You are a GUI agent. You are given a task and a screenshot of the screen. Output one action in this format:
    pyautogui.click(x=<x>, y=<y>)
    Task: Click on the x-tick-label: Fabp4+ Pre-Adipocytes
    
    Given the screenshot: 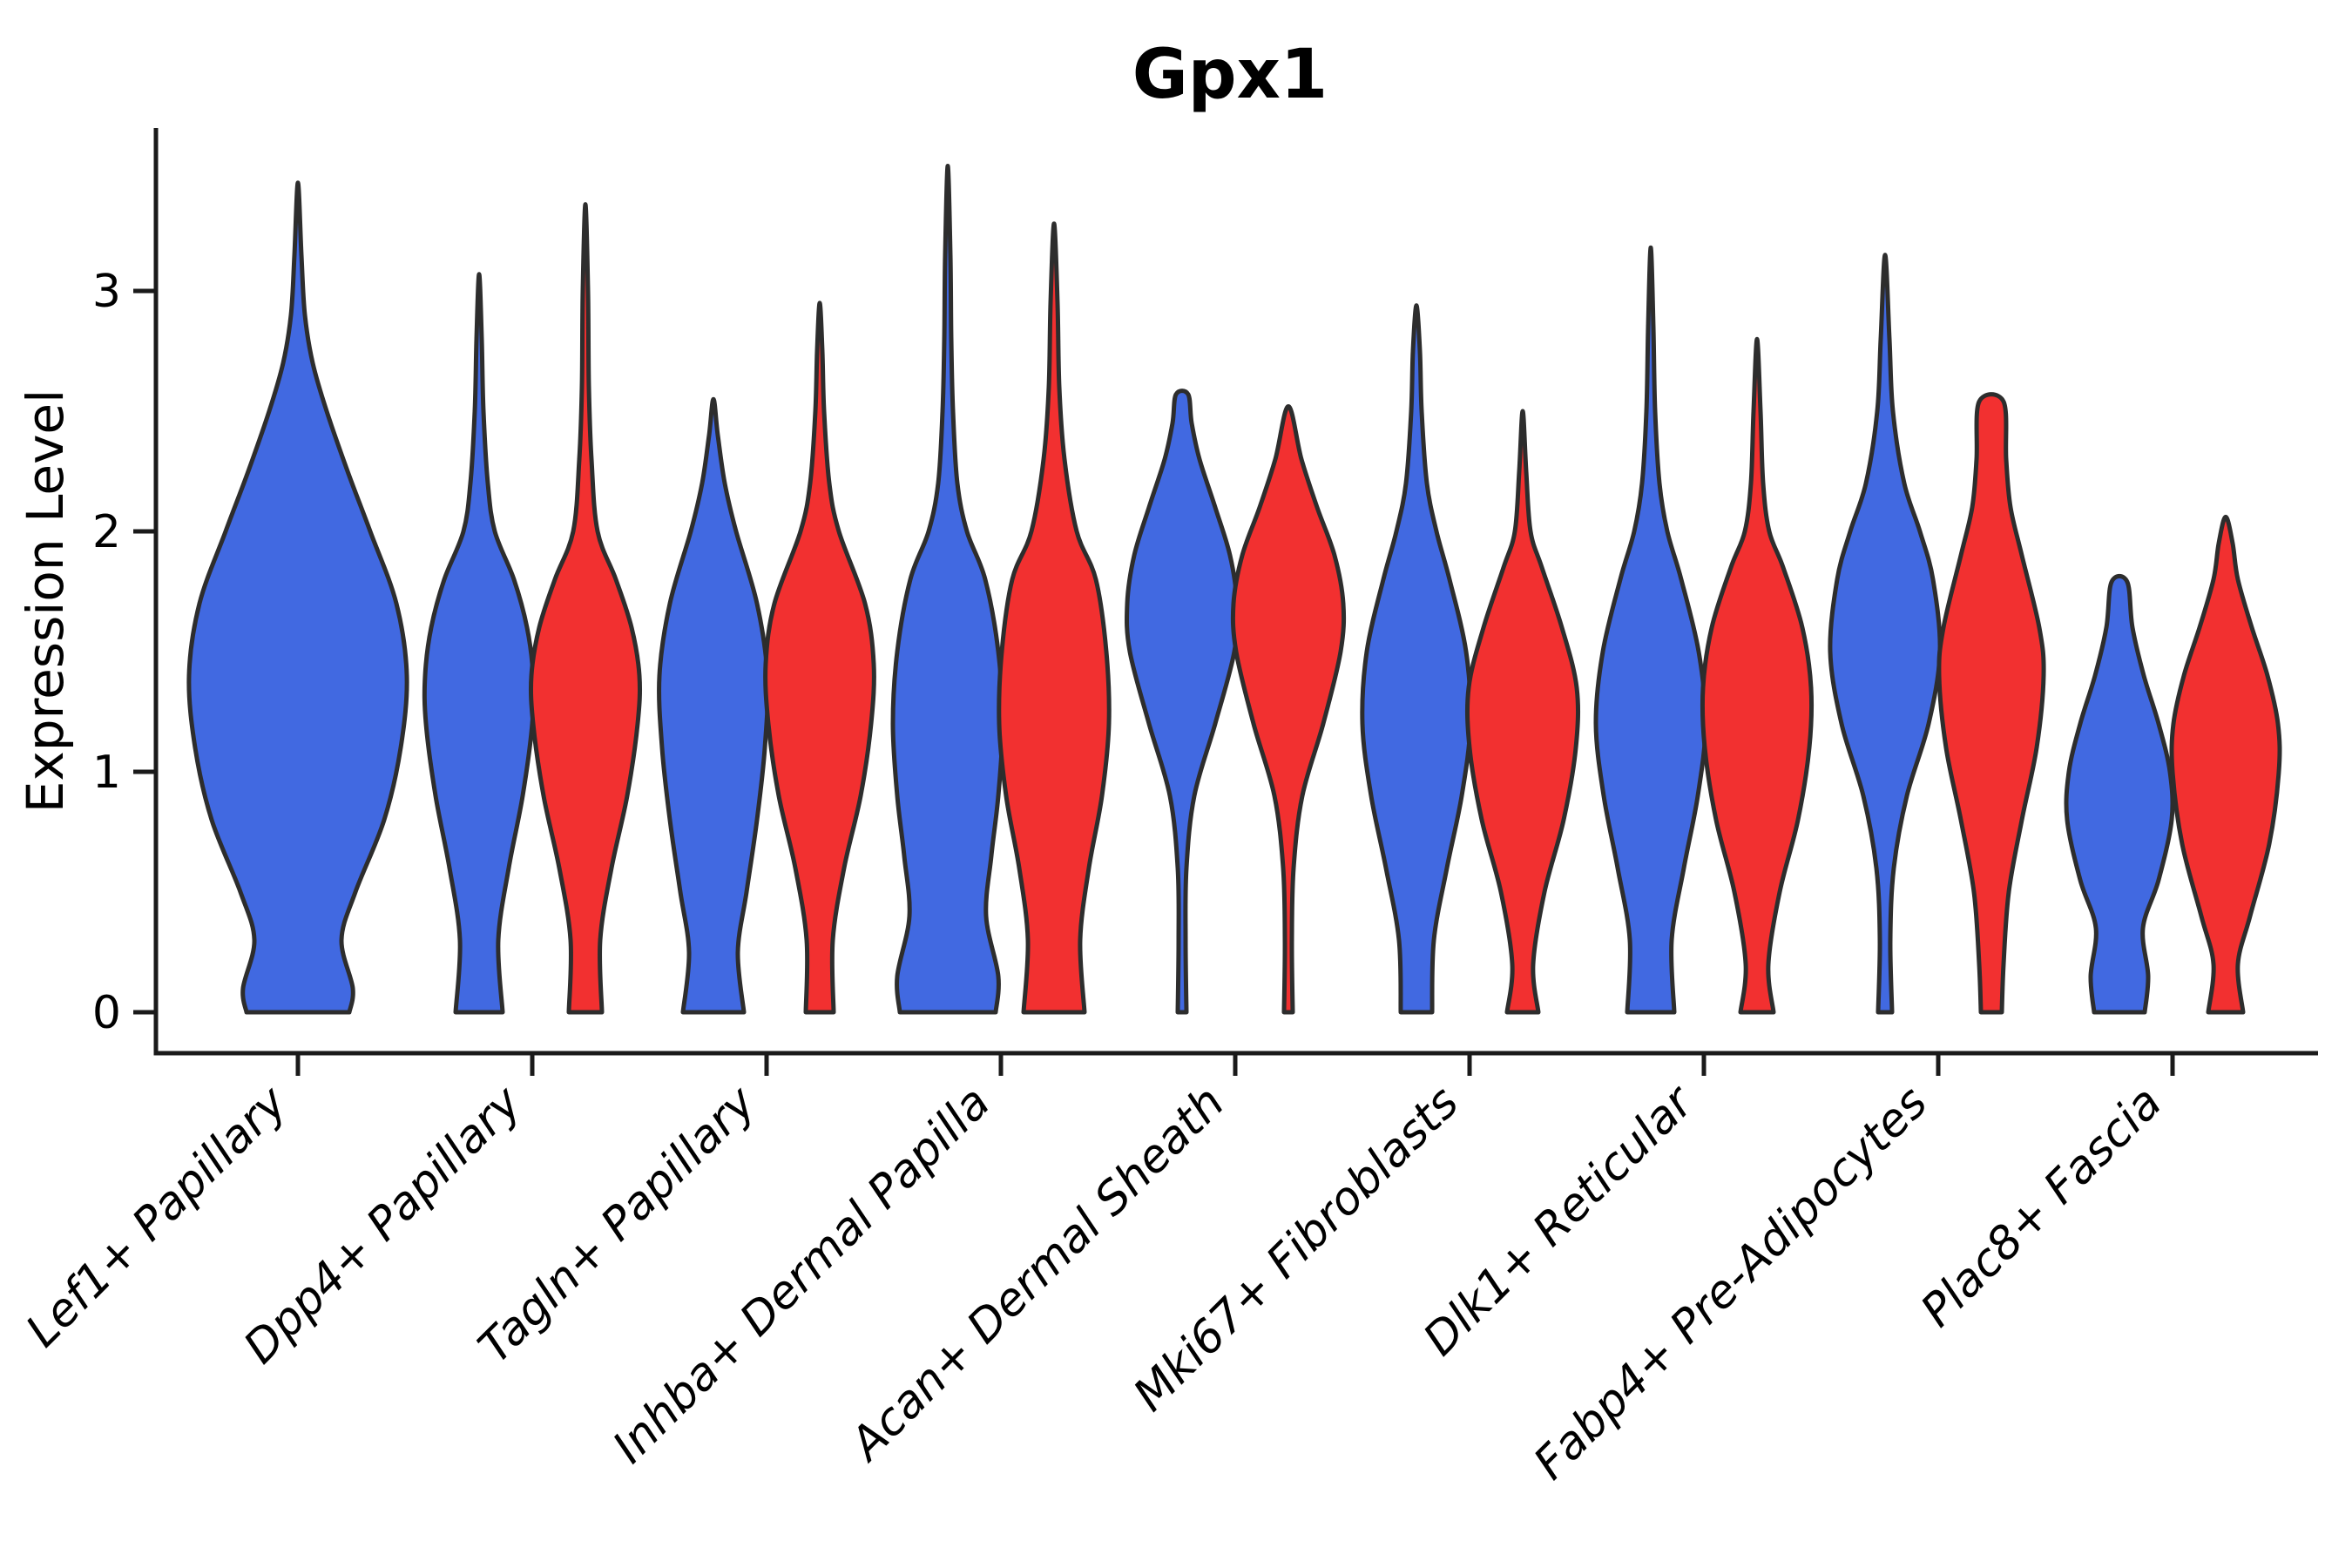 What is the action you would take?
    pyautogui.click(x=1731, y=1283)
    